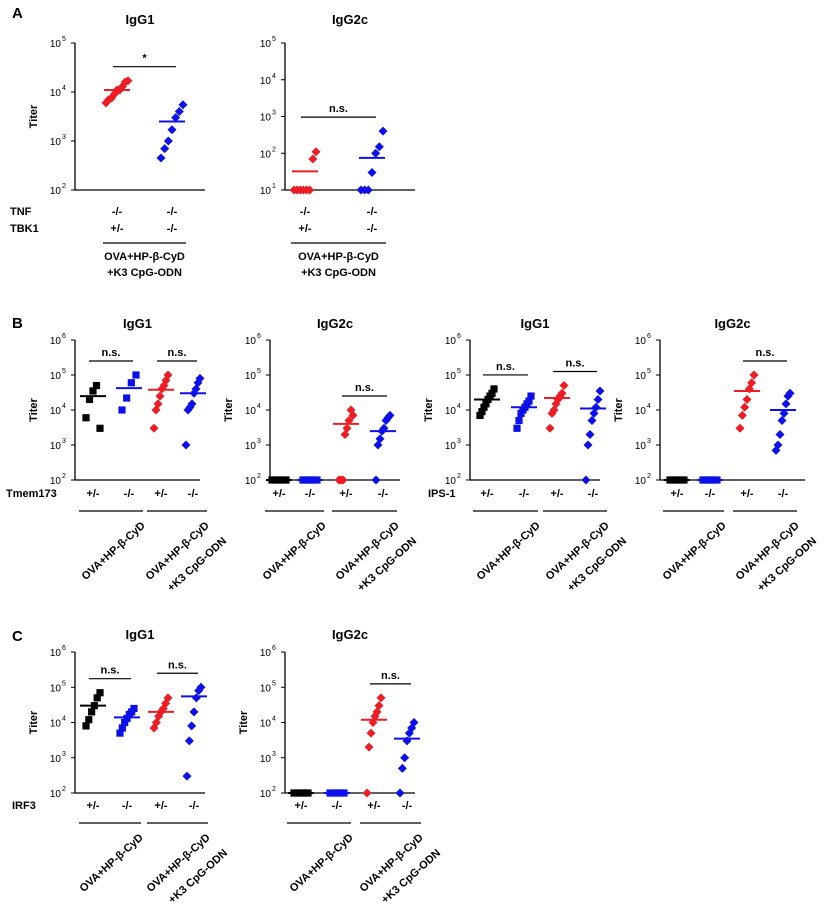 Image resolution: width=835 pixels, height=916 pixels. Describe the element at coordinates (322, 863) in the screenshot. I see `plot-8-treatment-label: OVA+HP-β-CyD` at that location.